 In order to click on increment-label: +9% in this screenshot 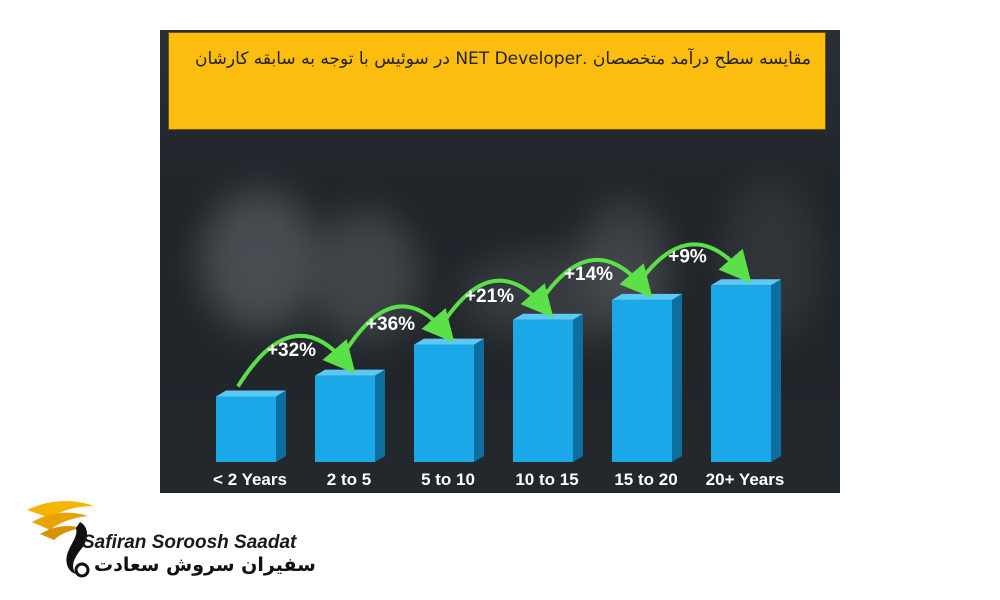, I will do `click(687, 257)`.